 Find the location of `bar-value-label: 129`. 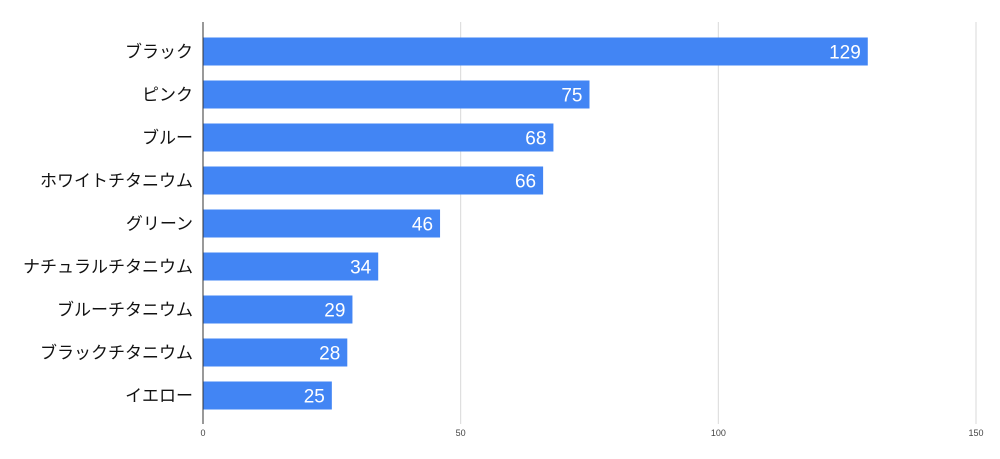

bar-value-label: 129 is located at coordinates (845, 53).